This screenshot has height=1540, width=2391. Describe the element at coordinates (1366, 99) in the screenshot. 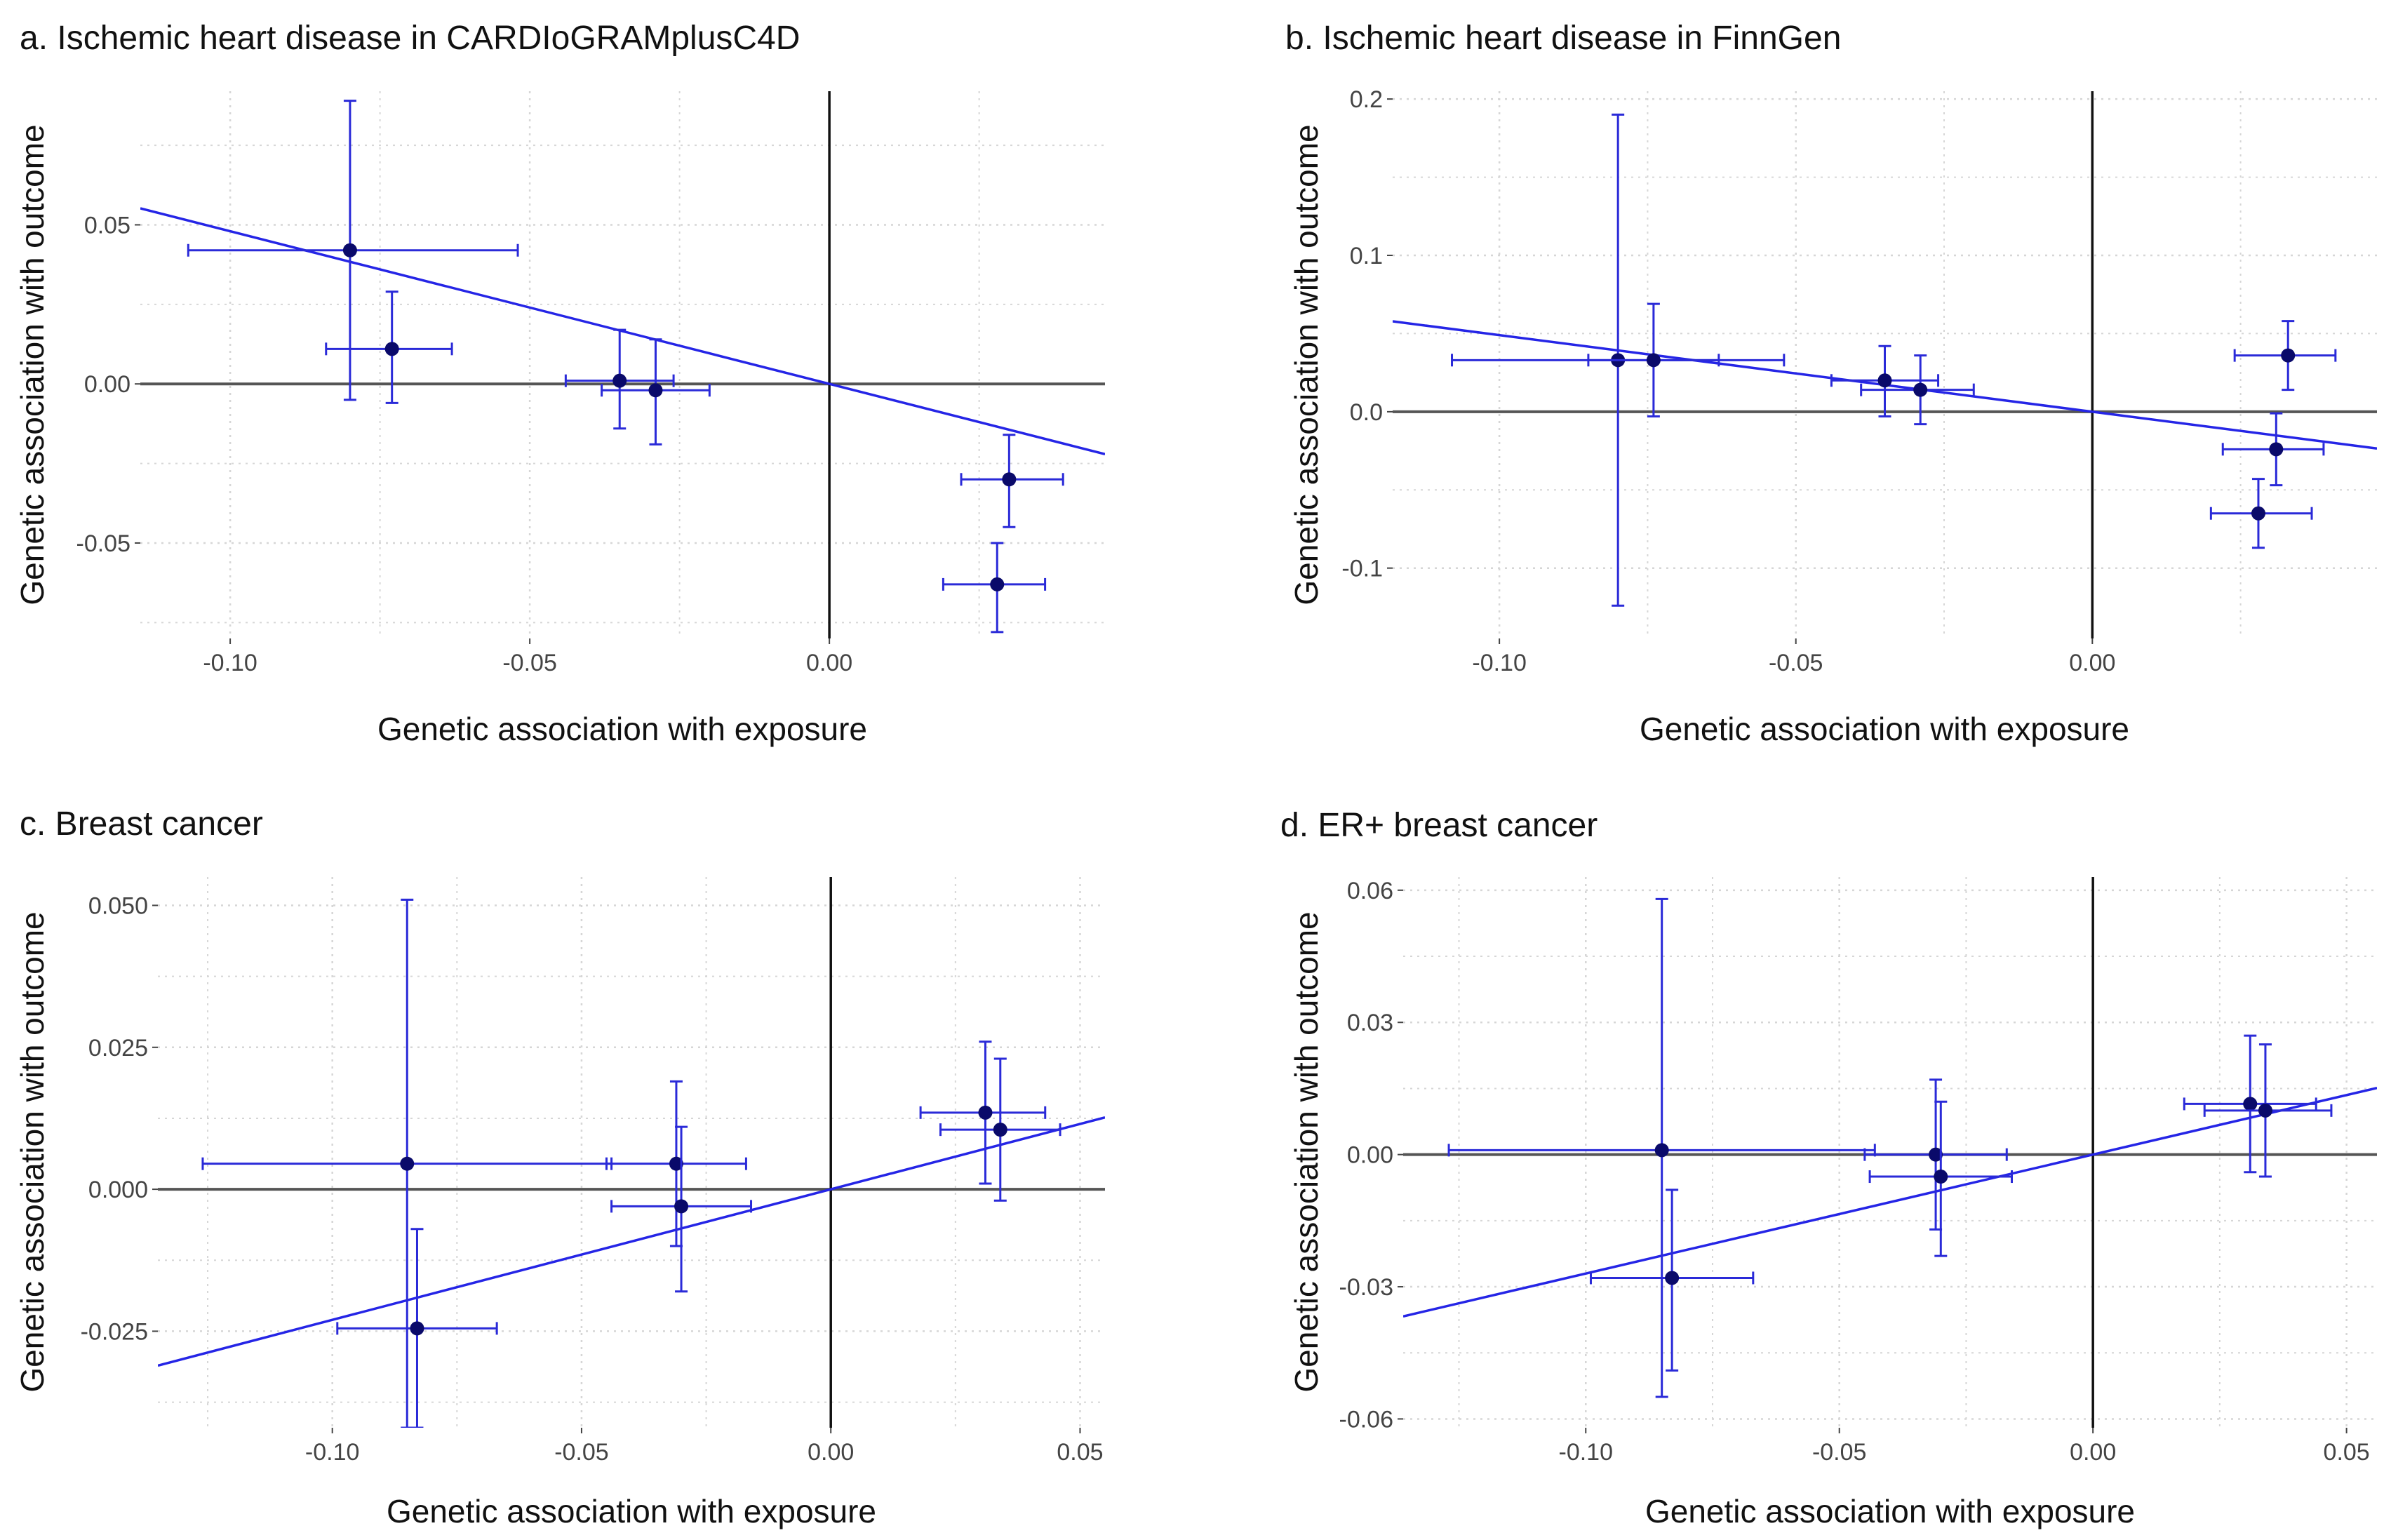

I see `y-tick-label: 0.2` at that location.